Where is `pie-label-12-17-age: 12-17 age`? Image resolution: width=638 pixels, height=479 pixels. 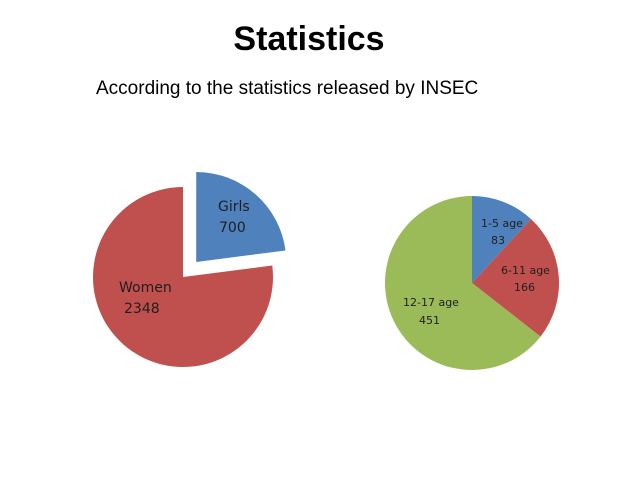 pie-label-12-17-age: 12-17 age is located at coordinates (431, 302).